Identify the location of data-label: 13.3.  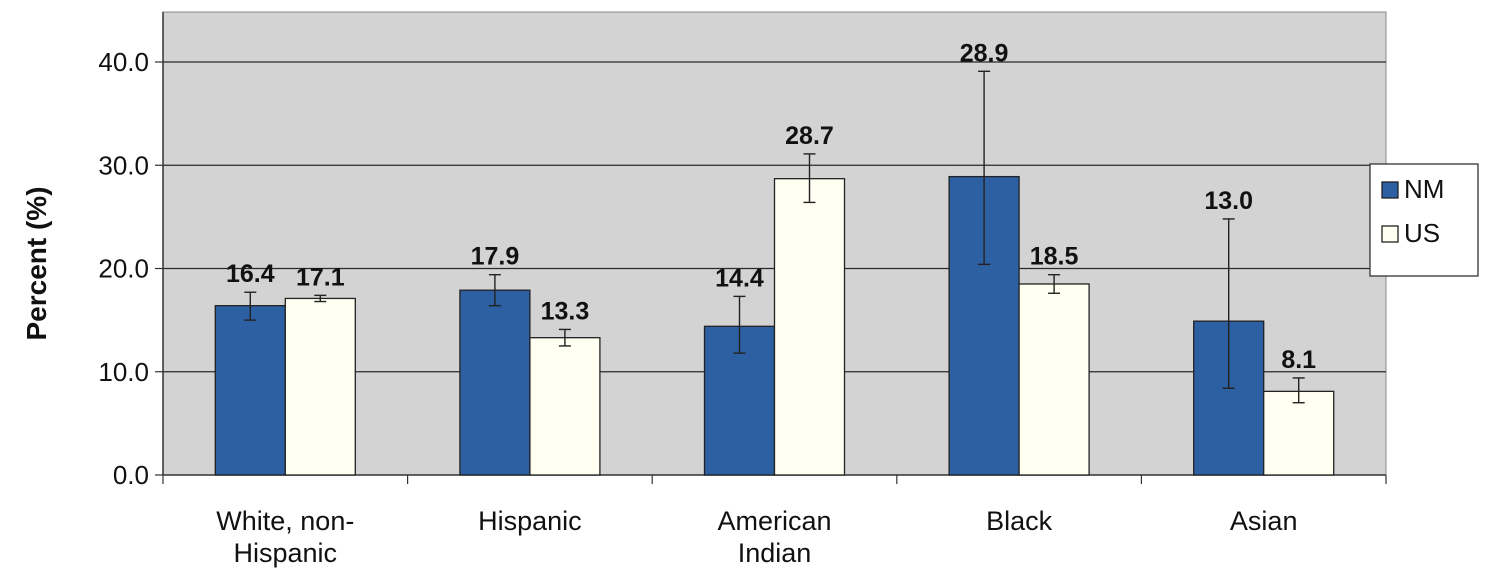
(565, 311).